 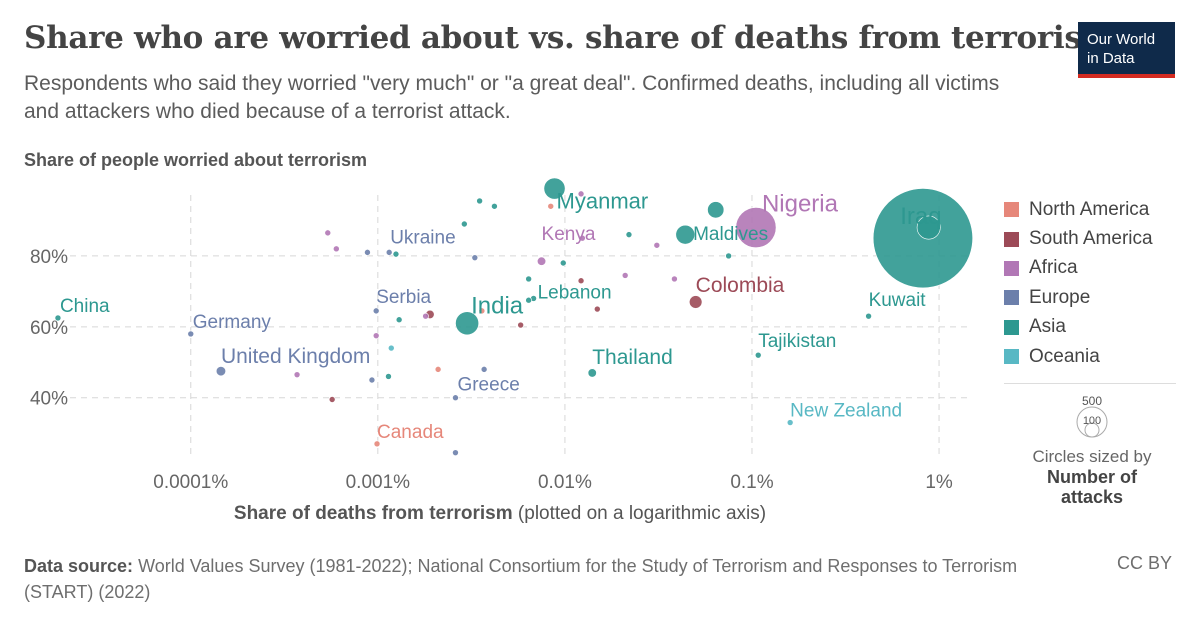 What do you see at coordinates (455, 398) in the screenshot?
I see `point-greece` at bounding box center [455, 398].